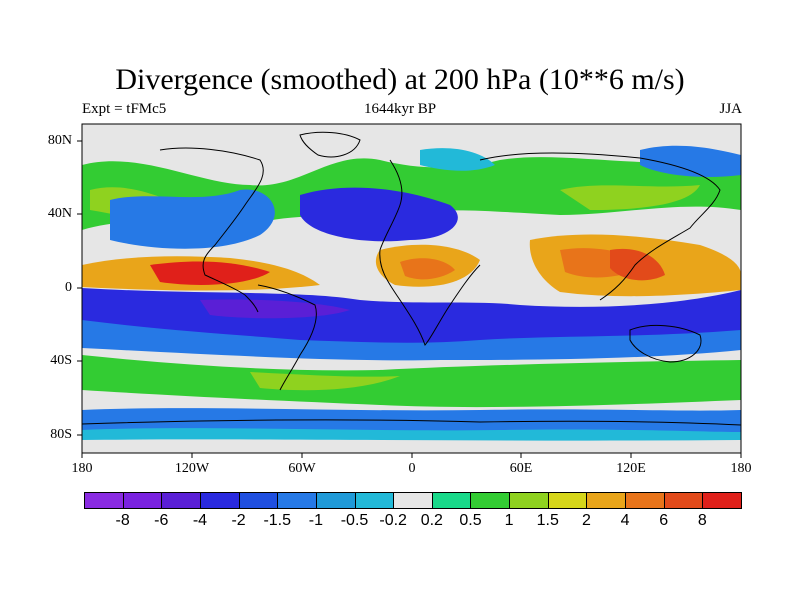 Image resolution: width=800 pixels, height=600 pixels. What do you see at coordinates (161, 520) in the screenshot?
I see `colorbar-label: -6` at bounding box center [161, 520].